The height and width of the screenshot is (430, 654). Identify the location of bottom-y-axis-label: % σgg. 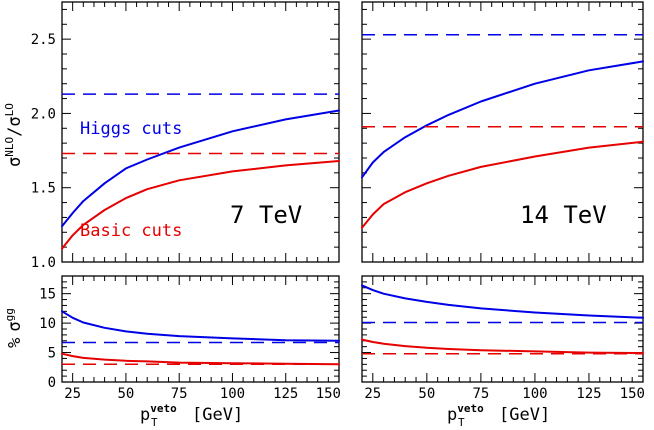
(14, 328).